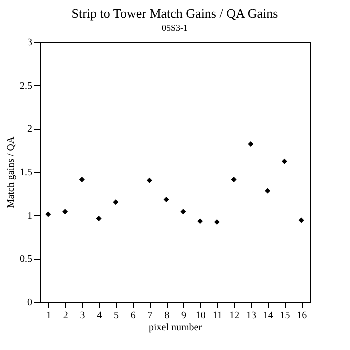 This screenshot has height=350, width=350. What do you see at coordinates (26, 173) in the screenshot?
I see `y-tick-label: 1.5` at bounding box center [26, 173].